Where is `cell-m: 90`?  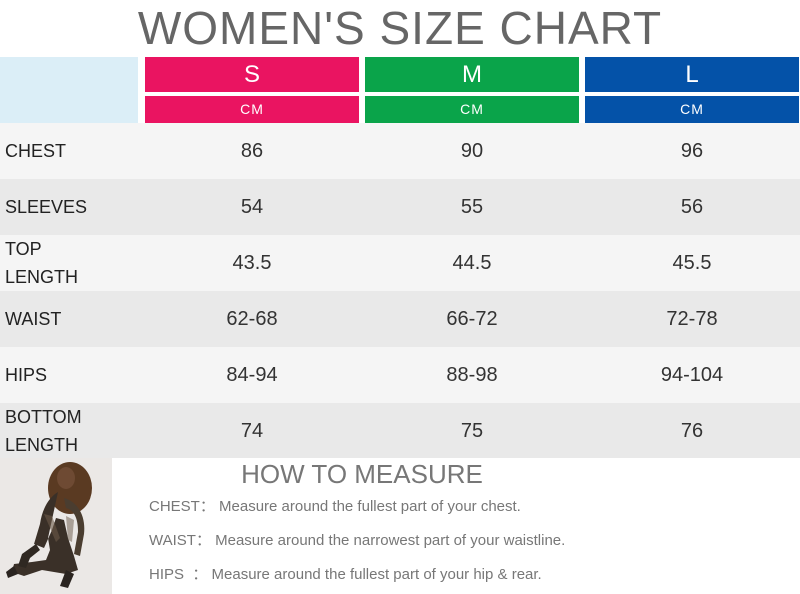 cell-m: 90 is located at coordinates (472, 150).